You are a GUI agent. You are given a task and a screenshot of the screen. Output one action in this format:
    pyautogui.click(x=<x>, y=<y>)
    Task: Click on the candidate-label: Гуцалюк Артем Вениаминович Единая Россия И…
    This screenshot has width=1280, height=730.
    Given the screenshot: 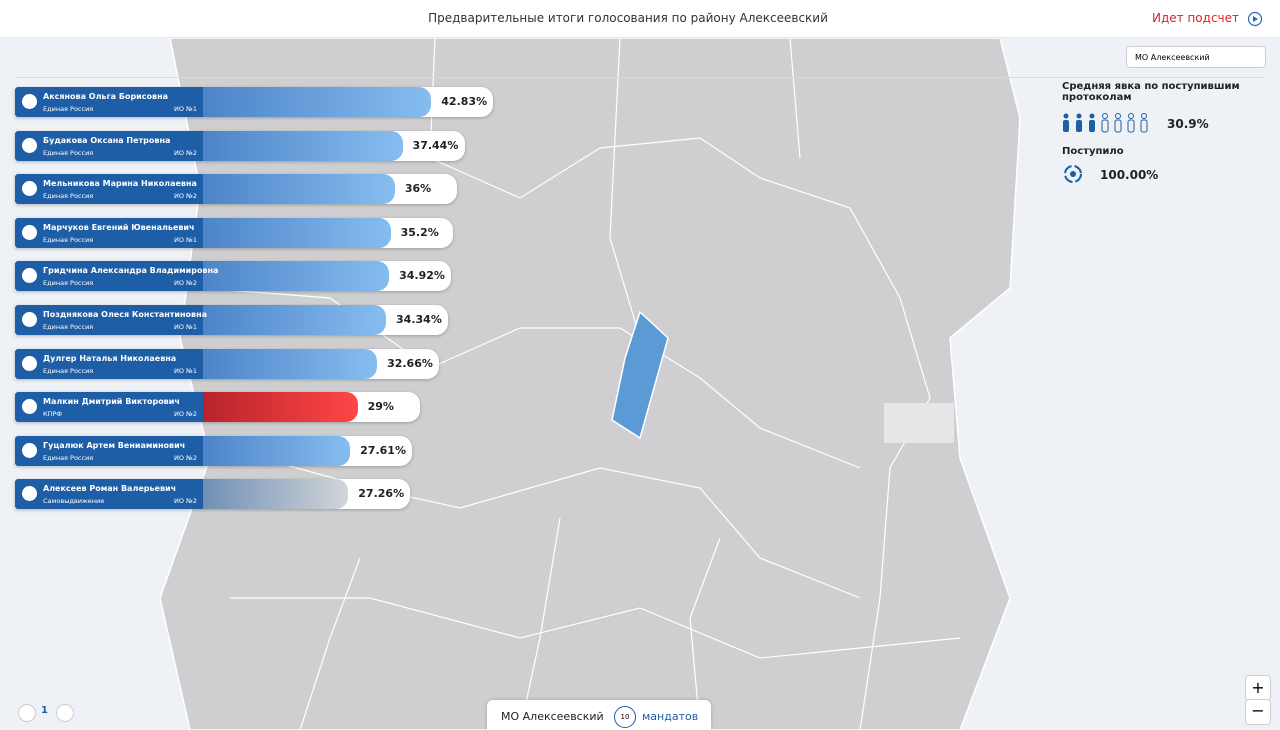 What is the action you would take?
    pyautogui.click(x=109, y=450)
    